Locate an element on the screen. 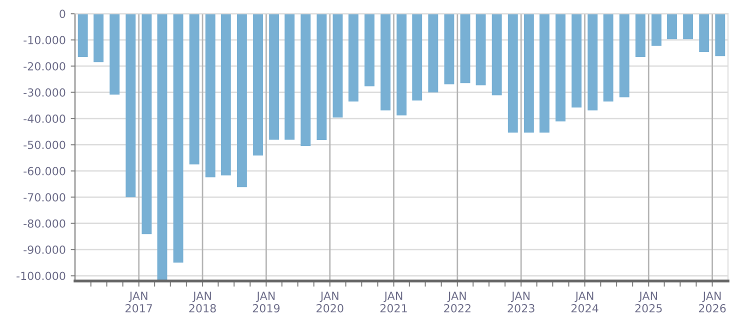 This screenshot has width=751, height=313. x-tick-label: JAN 2021 is located at coordinates (393, 302).